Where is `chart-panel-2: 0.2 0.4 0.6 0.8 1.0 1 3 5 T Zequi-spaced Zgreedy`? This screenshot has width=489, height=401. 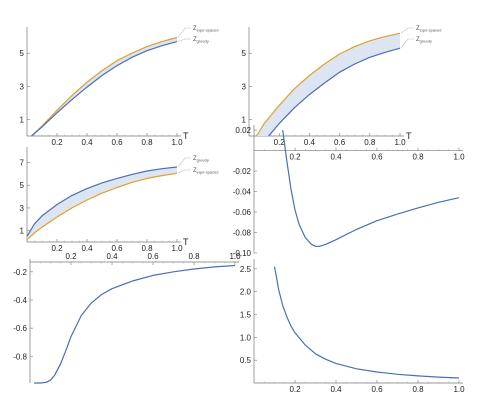
chart-panel-2: 0.2 0.4 0.6 0.8 1.0 1 3 5 T Zequi-spaced Zgreedy is located at coordinates (342, 86).